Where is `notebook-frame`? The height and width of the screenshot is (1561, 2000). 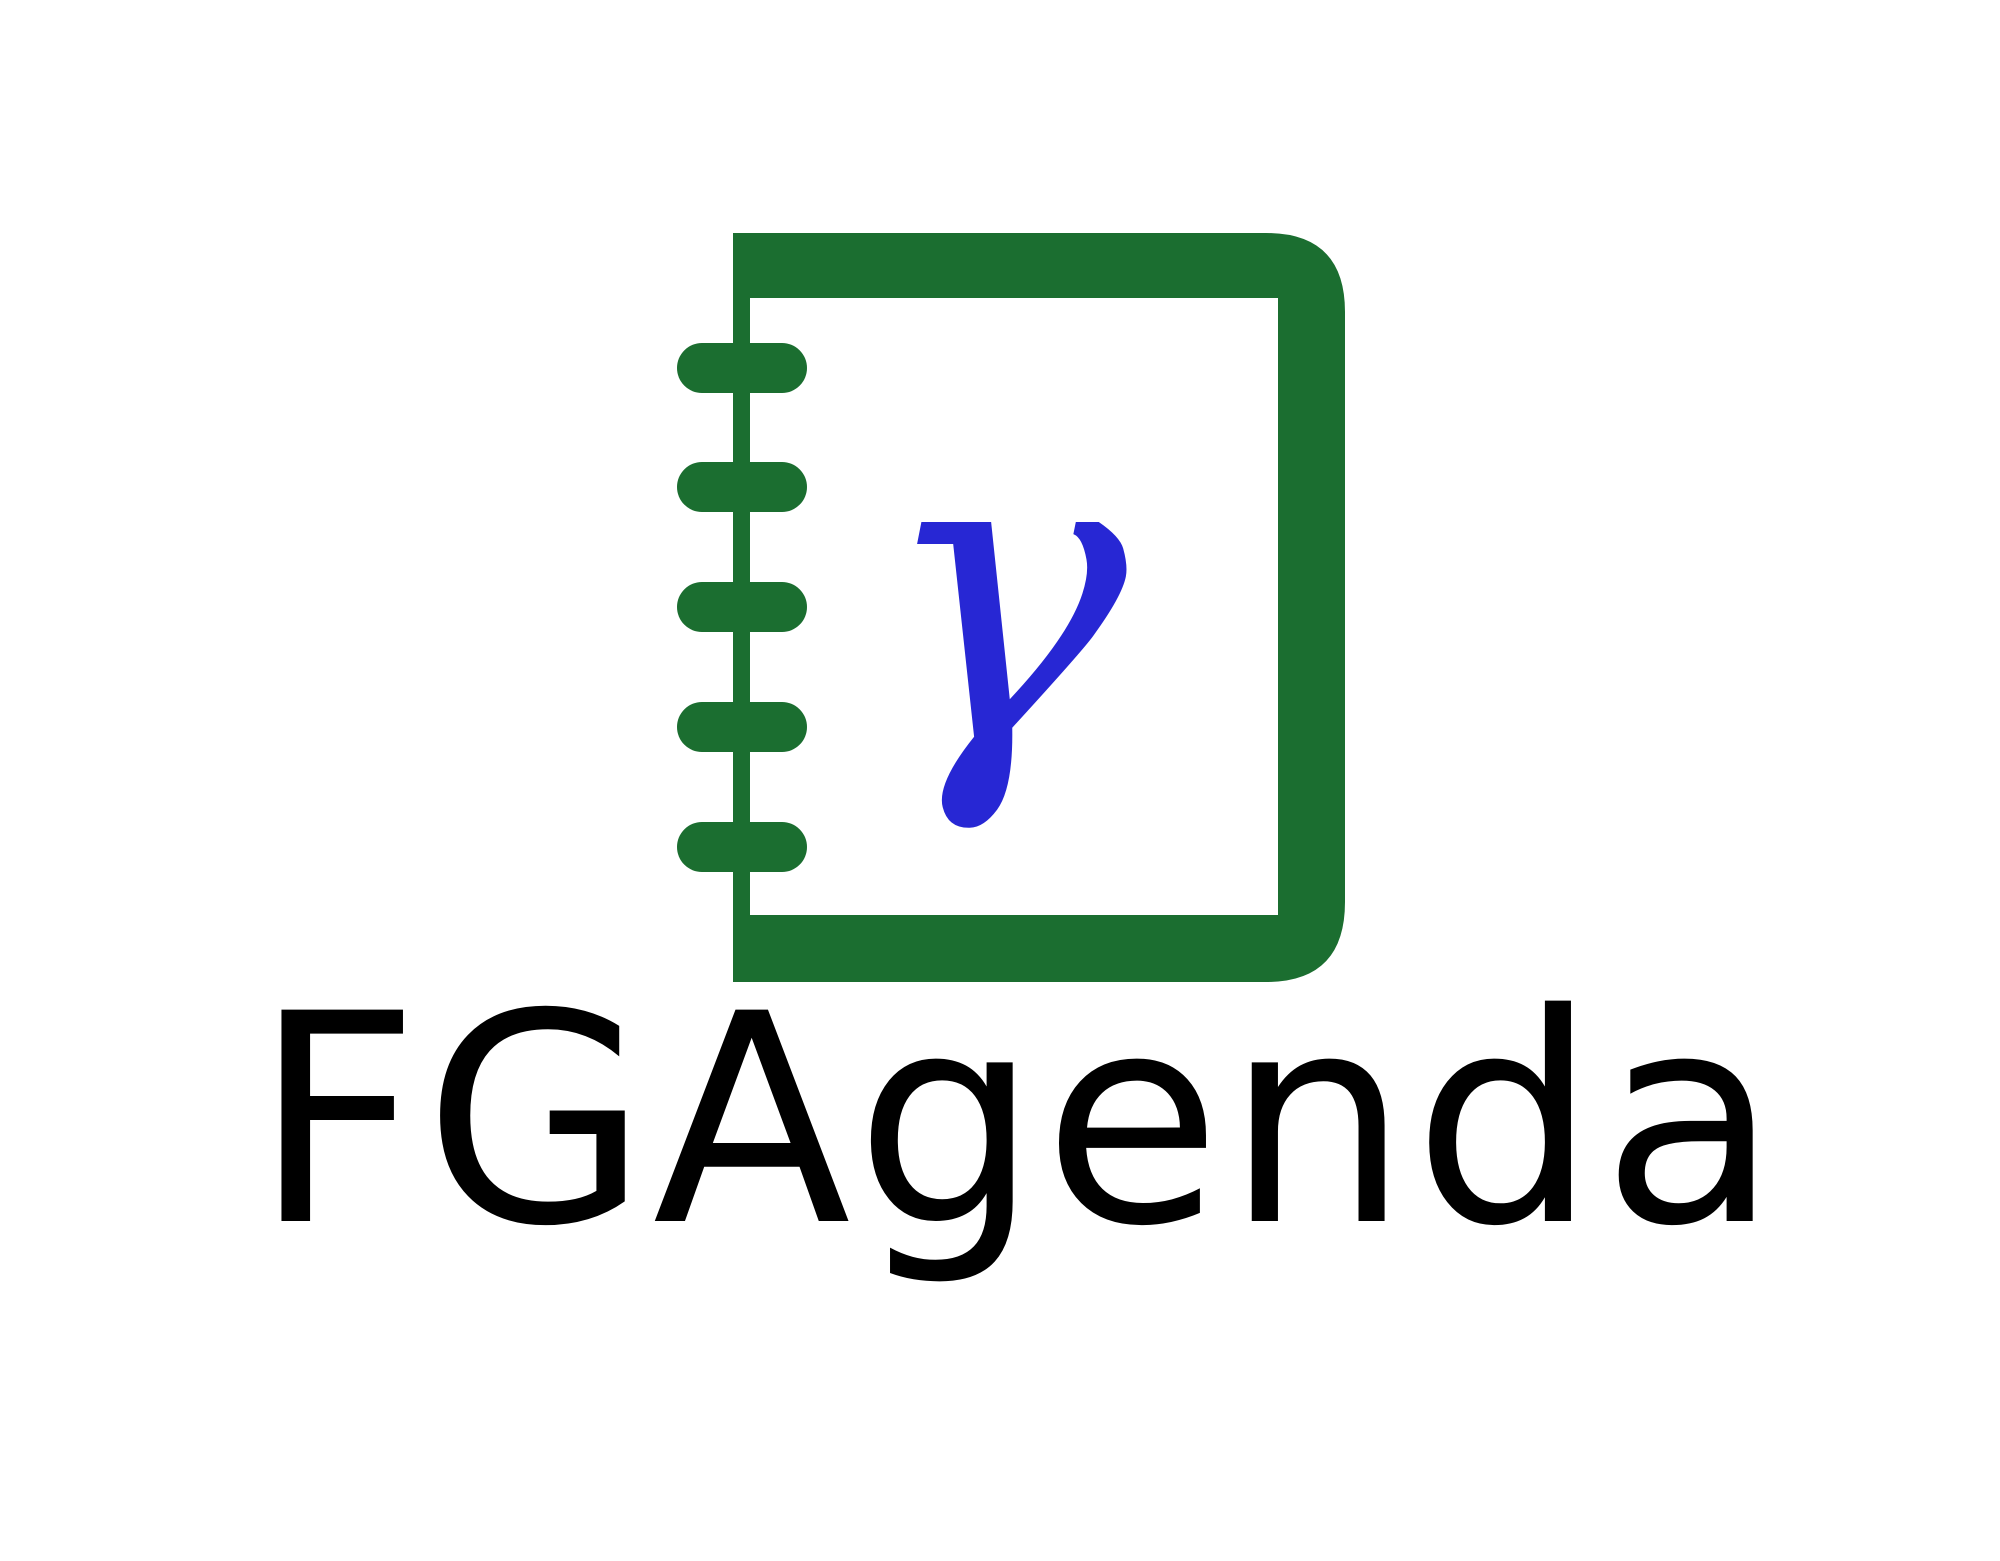 notebook-frame is located at coordinates (1039, 607).